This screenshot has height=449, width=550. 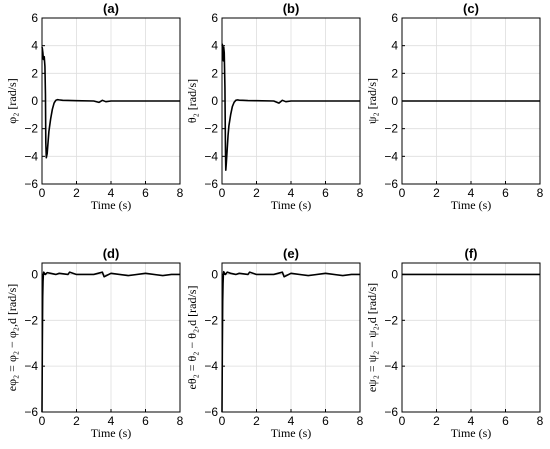 What do you see at coordinates (111, 253) in the screenshot?
I see `chart-title: (d)` at bounding box center [111, 253].